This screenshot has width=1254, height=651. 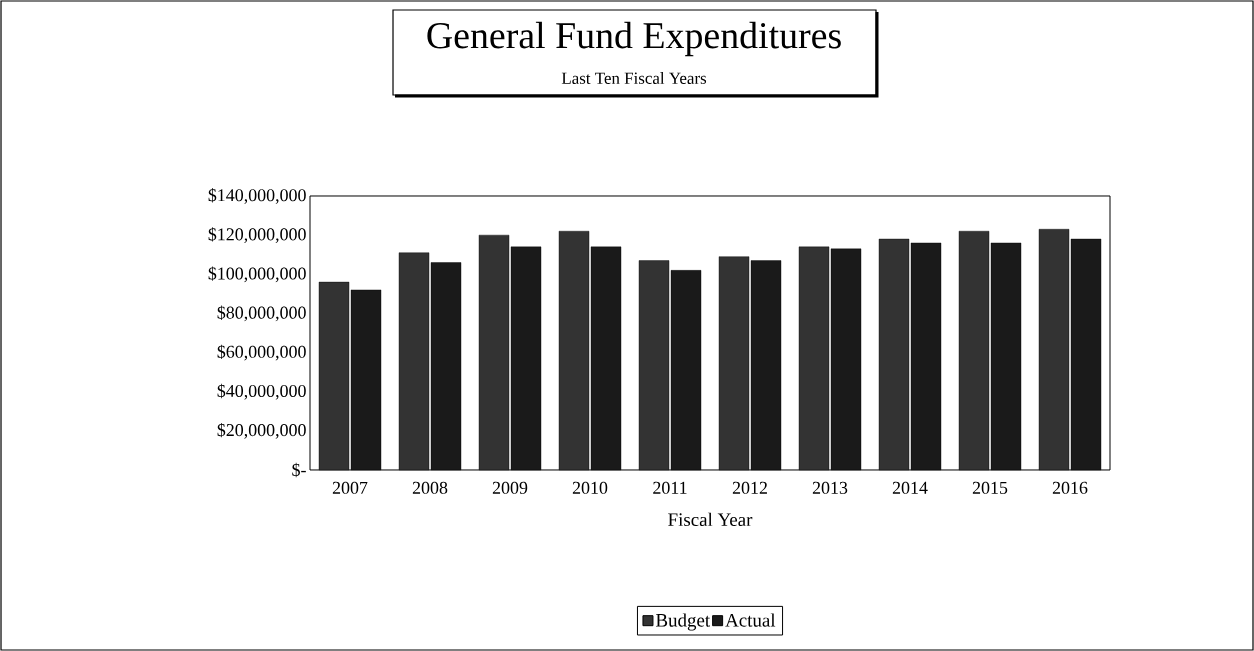 What do you see at coordinates (261, 352) in the screenshot?
I see `y-tick-label: $60,000,000` at bounding box center [261, 352].